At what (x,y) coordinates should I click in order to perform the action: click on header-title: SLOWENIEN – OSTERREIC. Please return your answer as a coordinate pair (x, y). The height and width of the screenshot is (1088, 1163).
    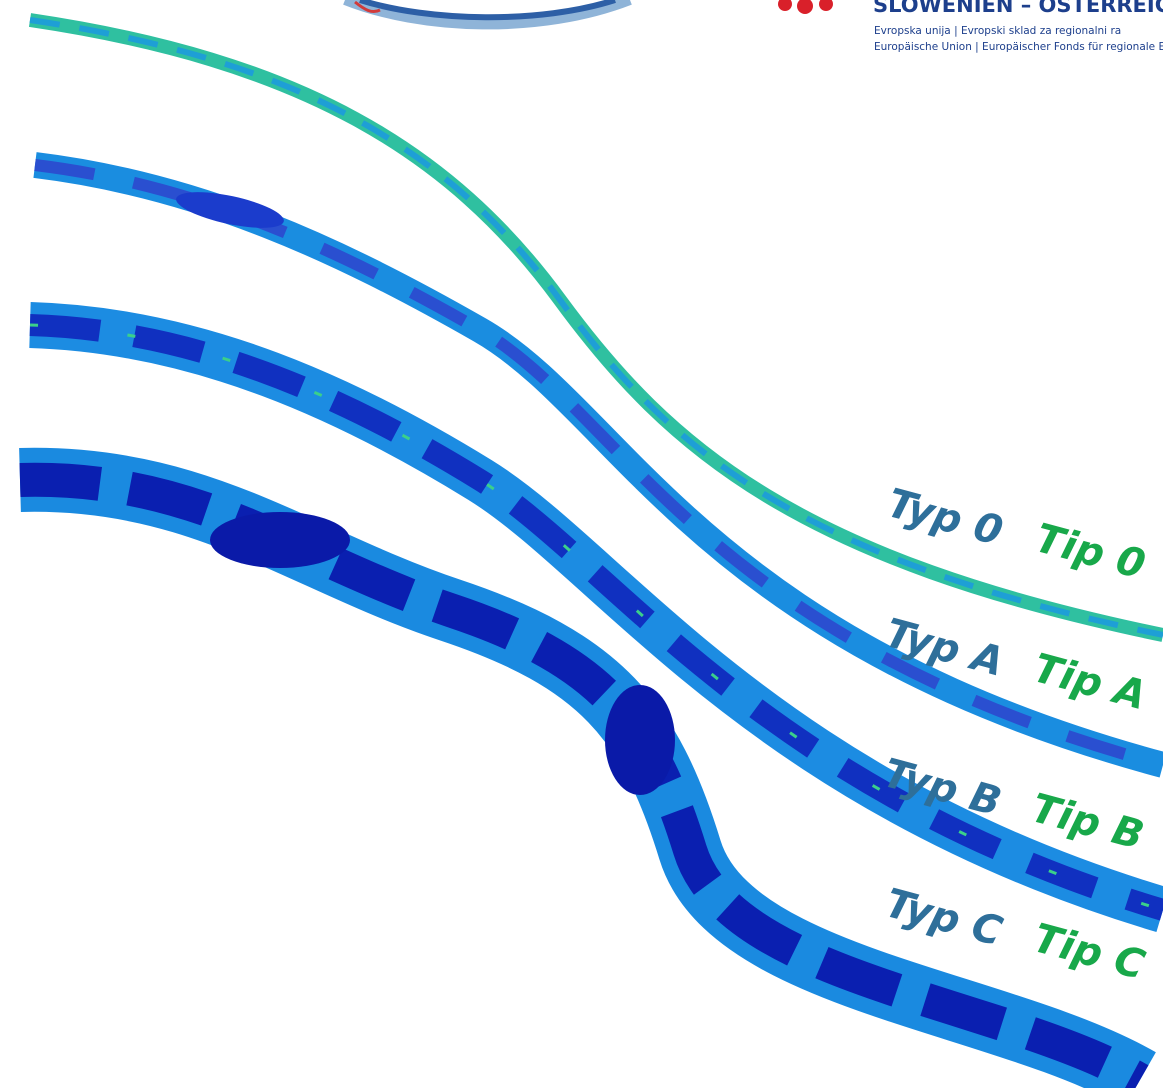
    Looking at the image, I should click on (1018, 8).